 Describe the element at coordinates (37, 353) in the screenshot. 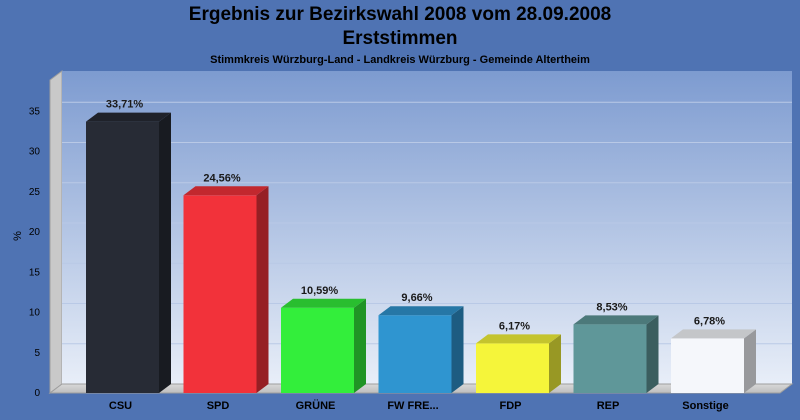

I see `y-tick-label: 5` at that location.